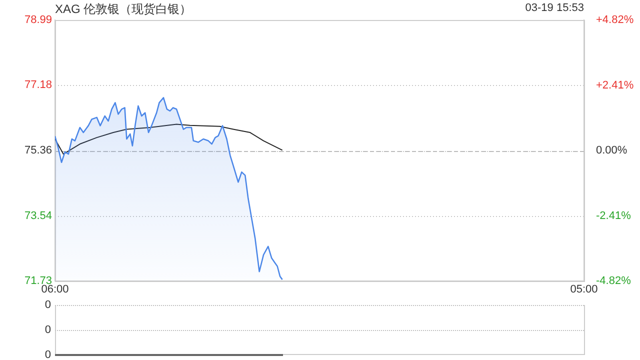 The width and height of the screenshot is (640, 360). What do you see at coordinates (614, 216) in the screenshot?
I see `y2-tick-label: -2.41%` at bounding box center [614, 216].